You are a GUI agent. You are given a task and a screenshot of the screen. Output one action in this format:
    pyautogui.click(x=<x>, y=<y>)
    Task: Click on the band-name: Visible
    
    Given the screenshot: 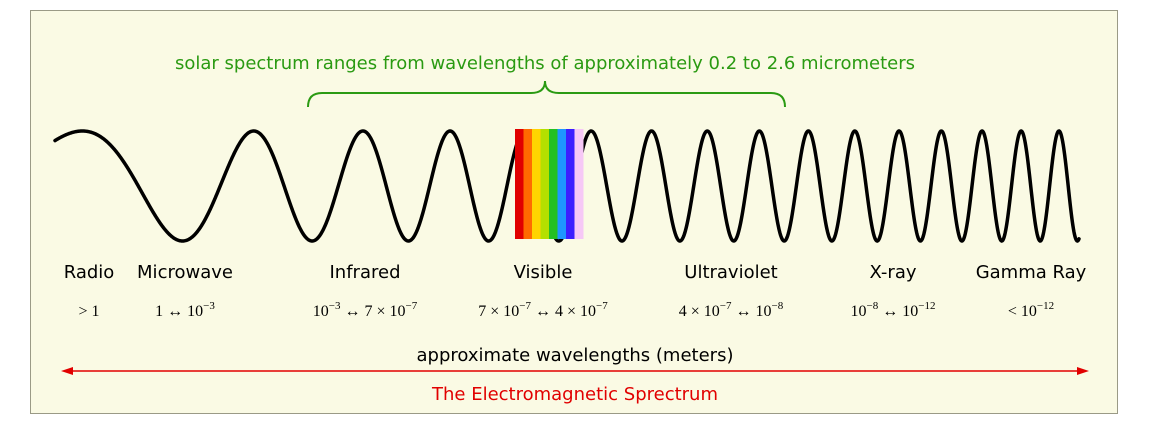 What is the action you would take?
    pyautogui.click(x=543, y=272)
    